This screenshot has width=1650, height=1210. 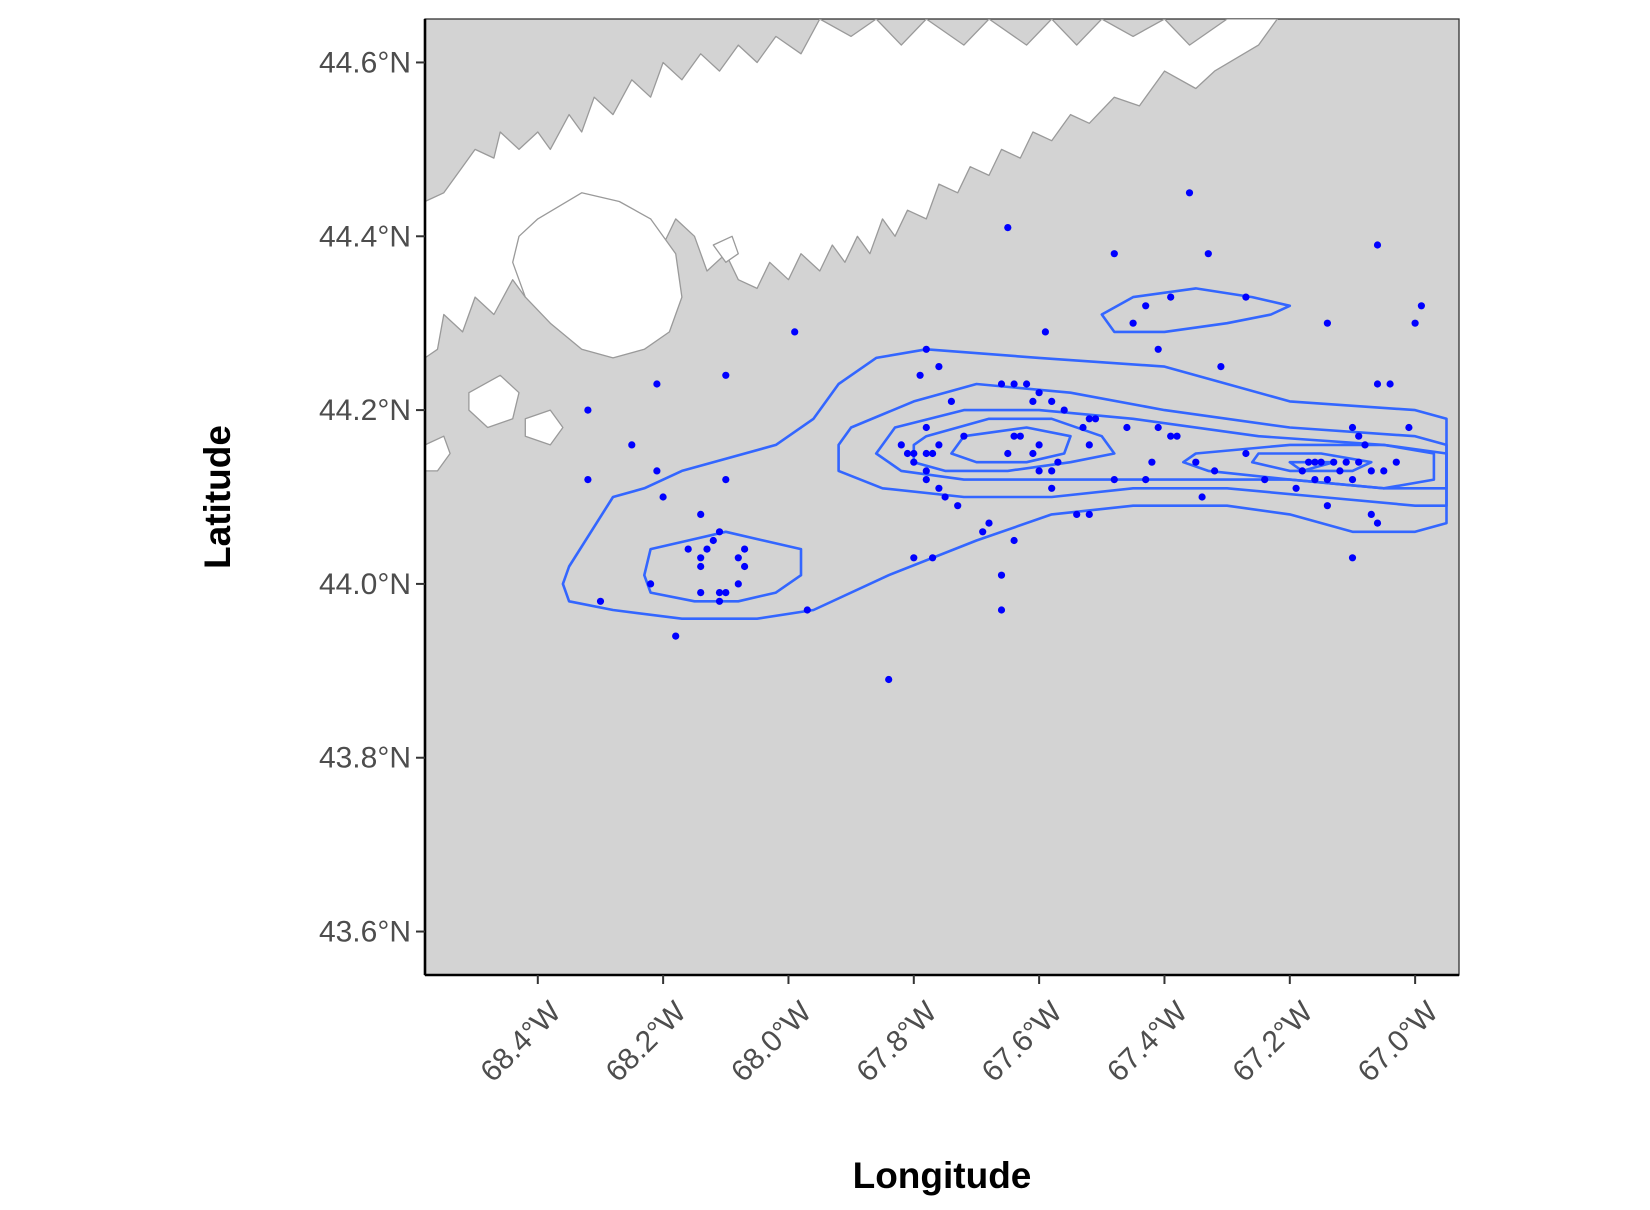 What do you see at coordinates (1399, 1042) in the screenshot?
I see `x-tick-label: 67.0°W` at bounding box center [1399, 1042].